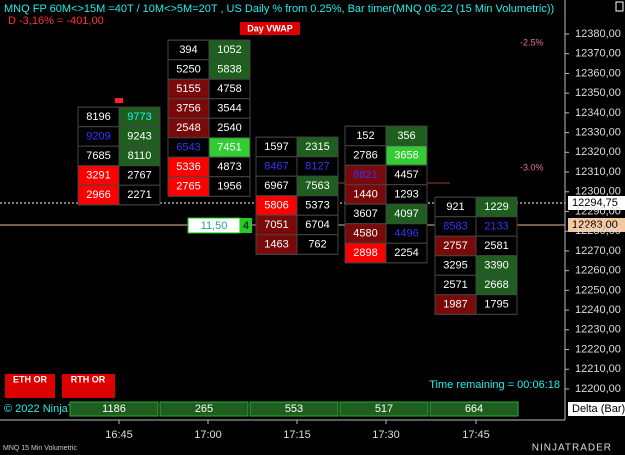  I want to click on footprint-value: 9243, so click(139, 136).